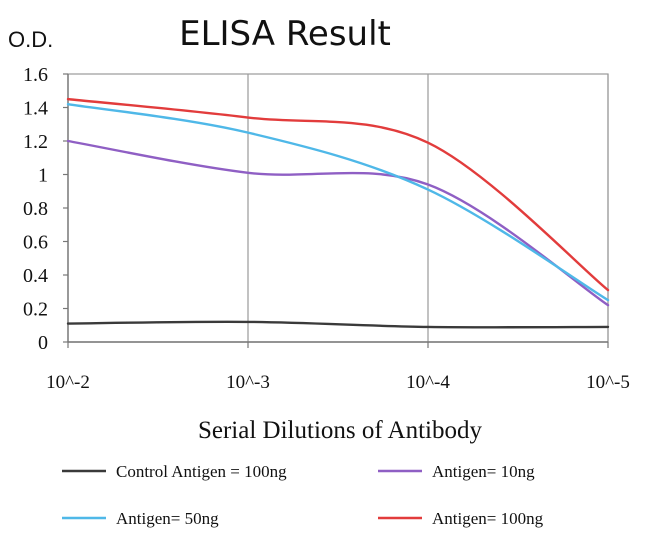 The image size is (650, 541). What do you see at coordinates (35, 310) in the screenshot?
I see `y-tick-label: 0.2` at bounding box center [35, 310].